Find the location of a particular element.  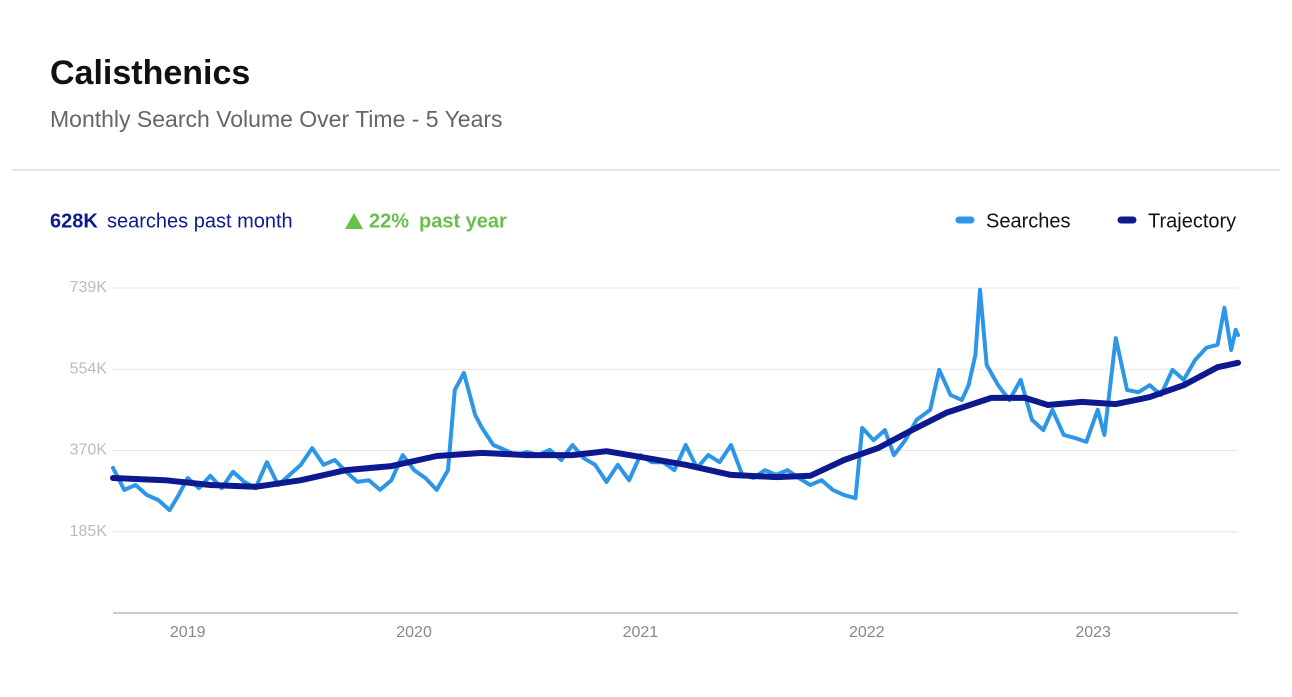

up-arrow is located at coordinates (354, 221).